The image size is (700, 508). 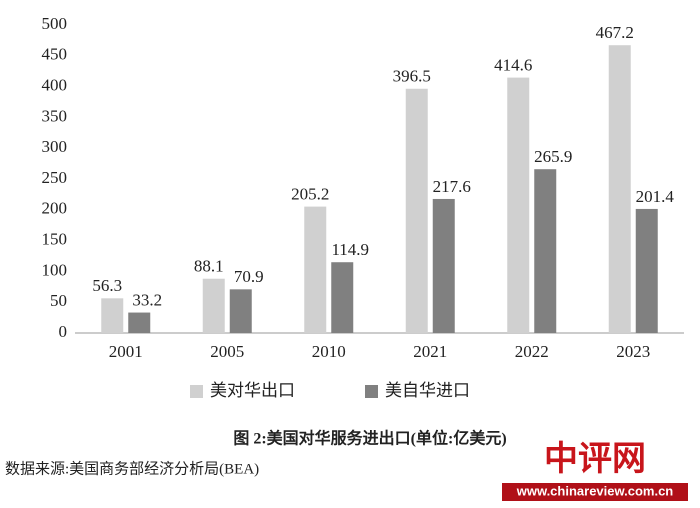 I want to click on value-label: 70.9, so click(x=249, y=276).